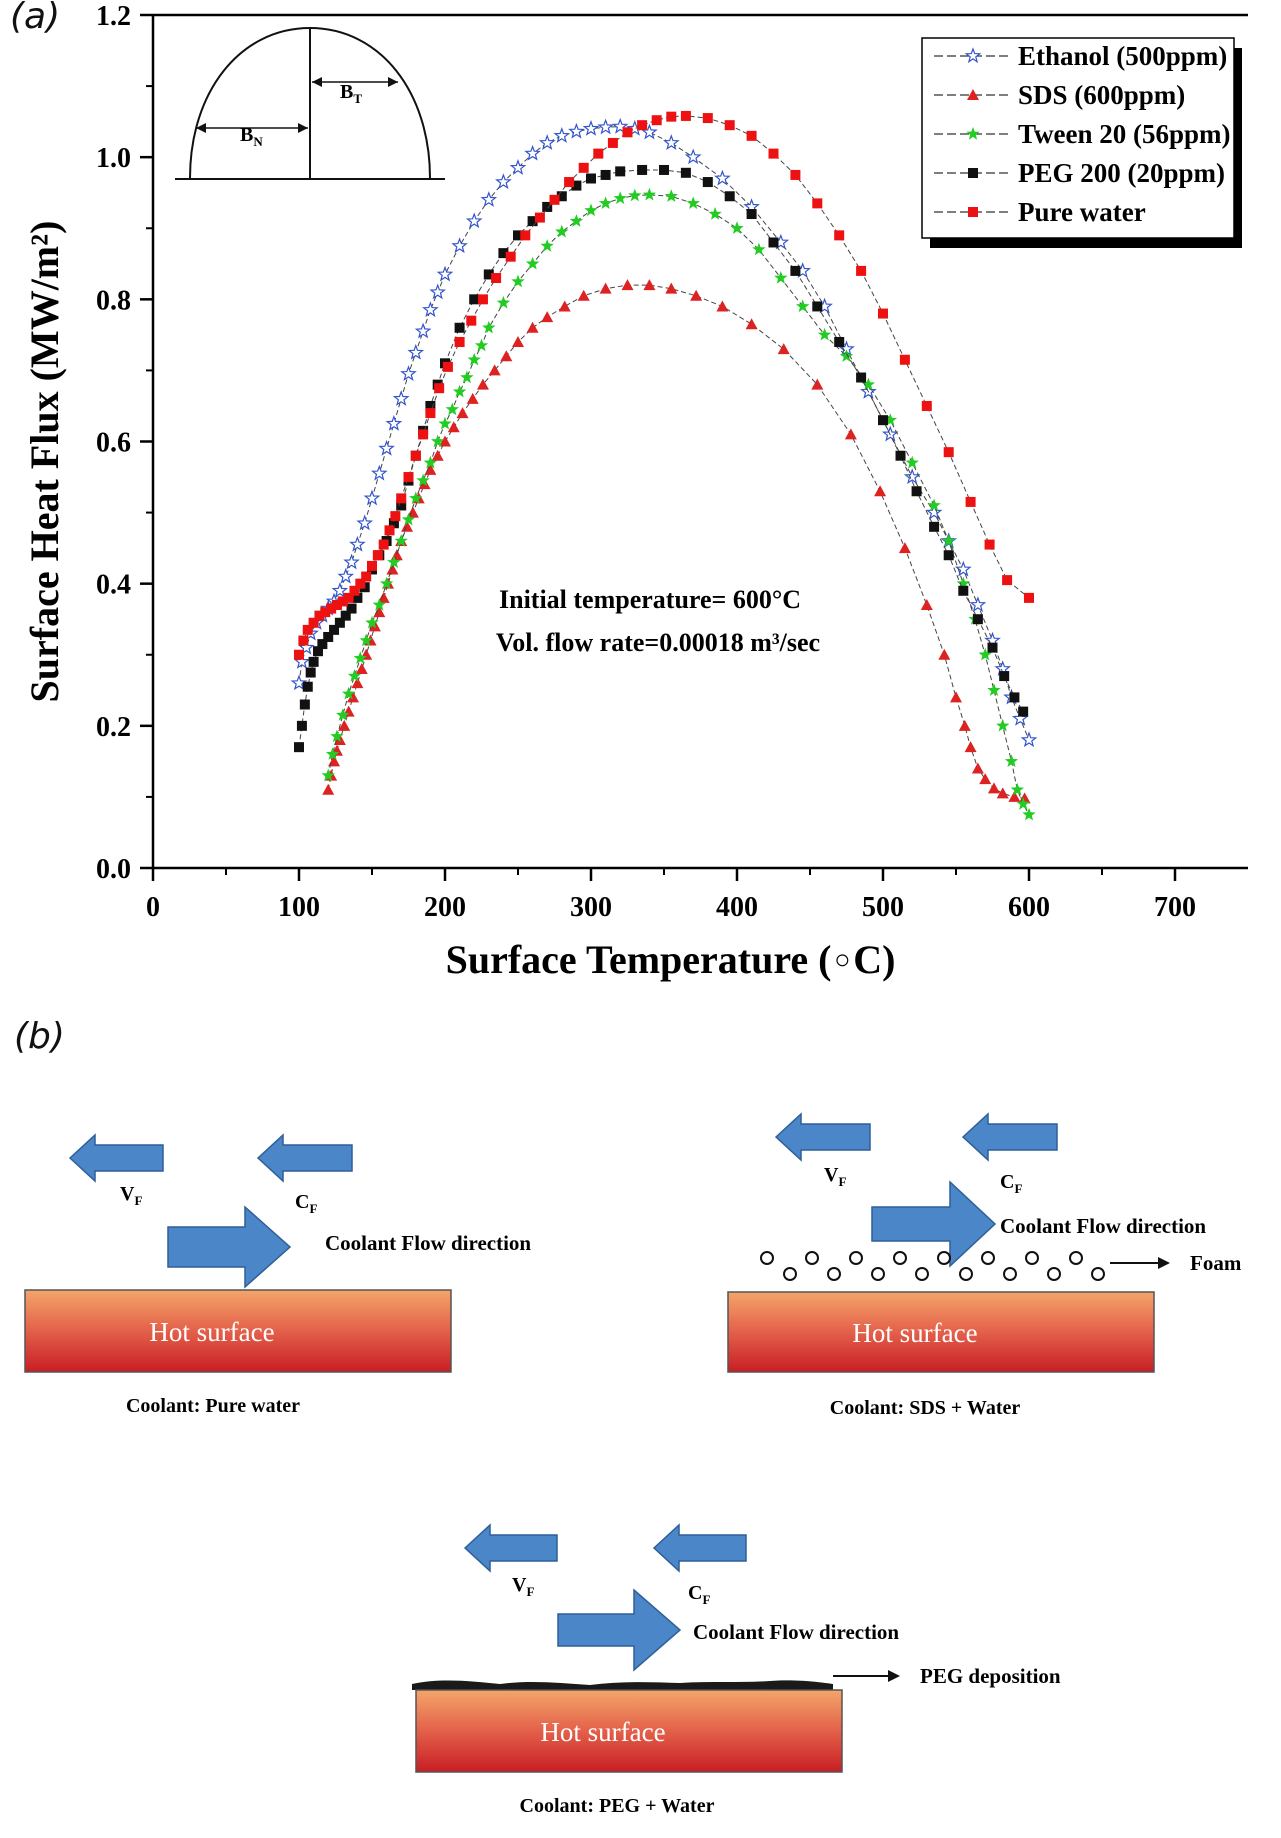 This screenshot has height=1838, width=1281. Describe the element at coordinates (131, 1195) in the screenshot. I see `vf-label: VF` at that location.